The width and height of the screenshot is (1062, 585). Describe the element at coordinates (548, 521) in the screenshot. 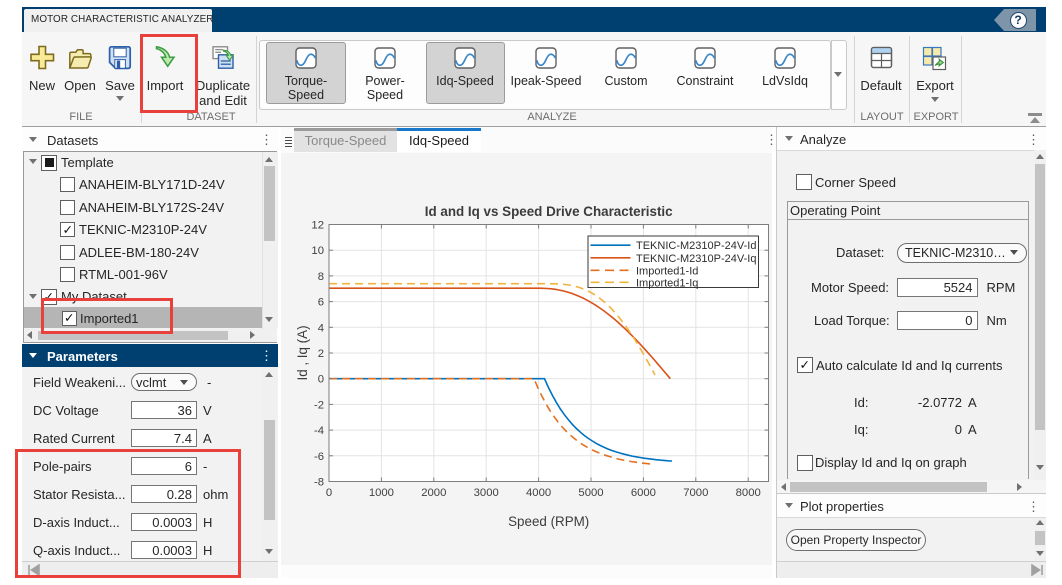

I see `svg-text: Speed (RPM)` at that location.